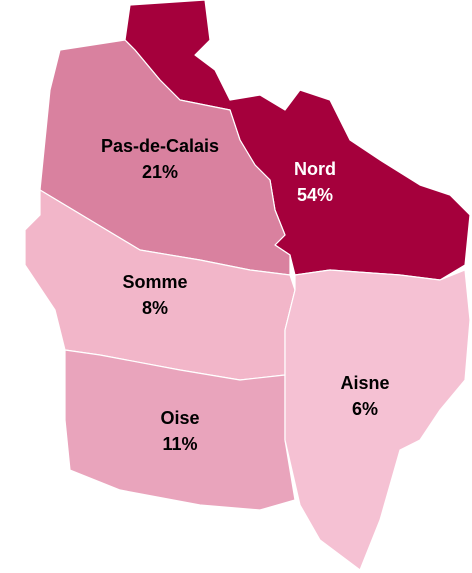  I want to click on region-value-label: 6%, so click(365, 409).